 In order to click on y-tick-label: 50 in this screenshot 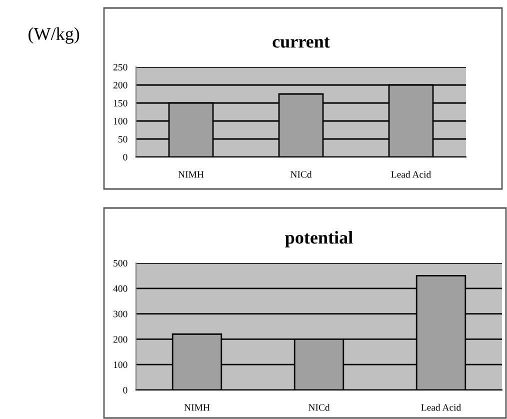, I will do `click(123, 139)`.